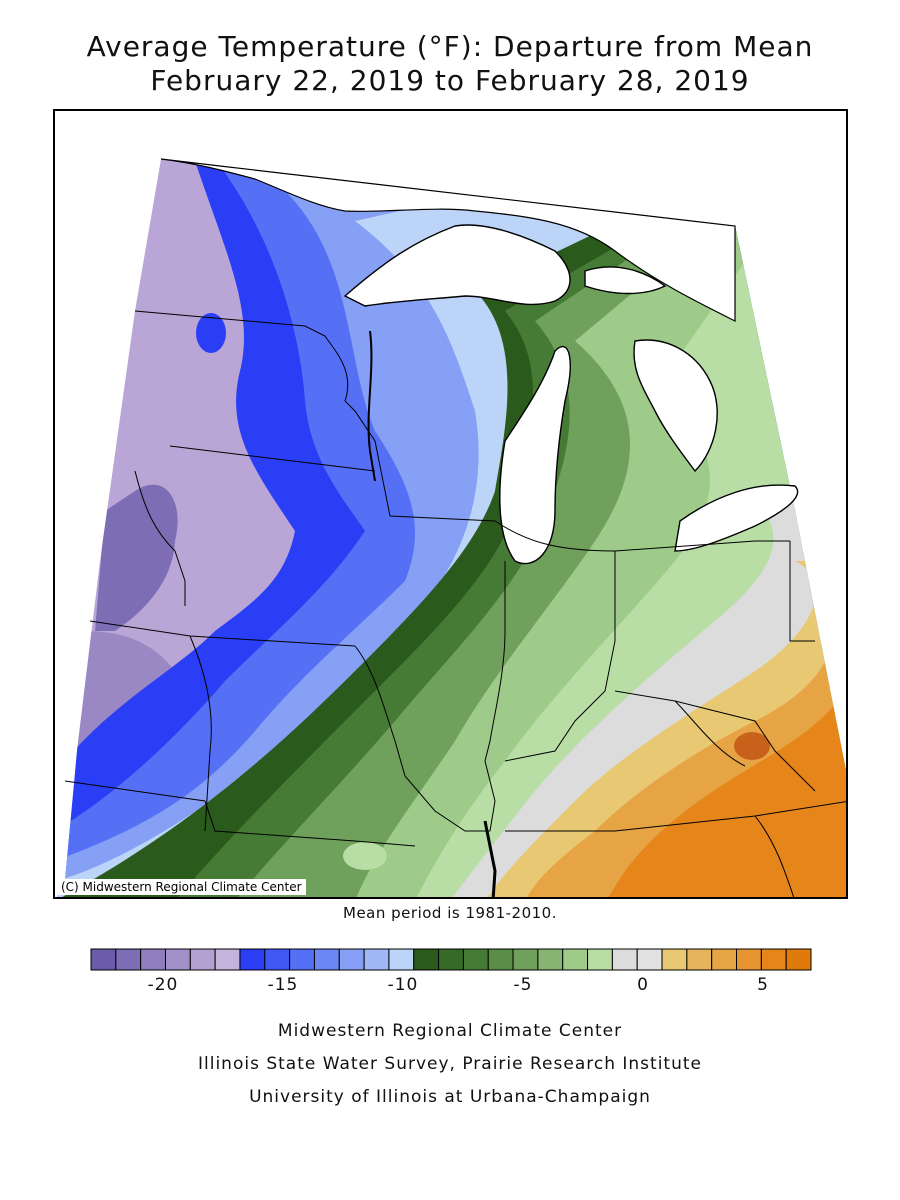 The height and width of the screenshot is (1200, 900). I want to click on copyright-label: (C) Midwestern Regional Climate Center, so click(181, 887).